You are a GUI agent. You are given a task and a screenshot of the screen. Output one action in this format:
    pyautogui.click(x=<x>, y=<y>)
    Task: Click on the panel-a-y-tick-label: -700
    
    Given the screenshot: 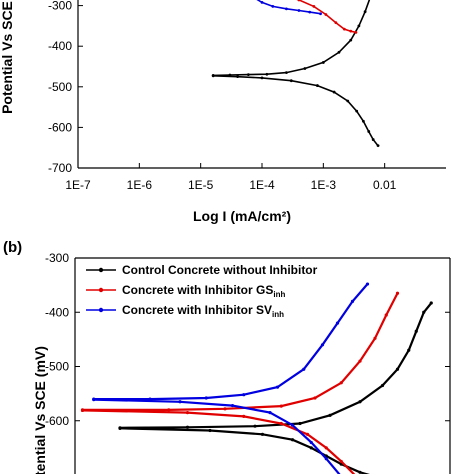 What is the action you would take?
    pyautogui.click(x=60, y=168)
    